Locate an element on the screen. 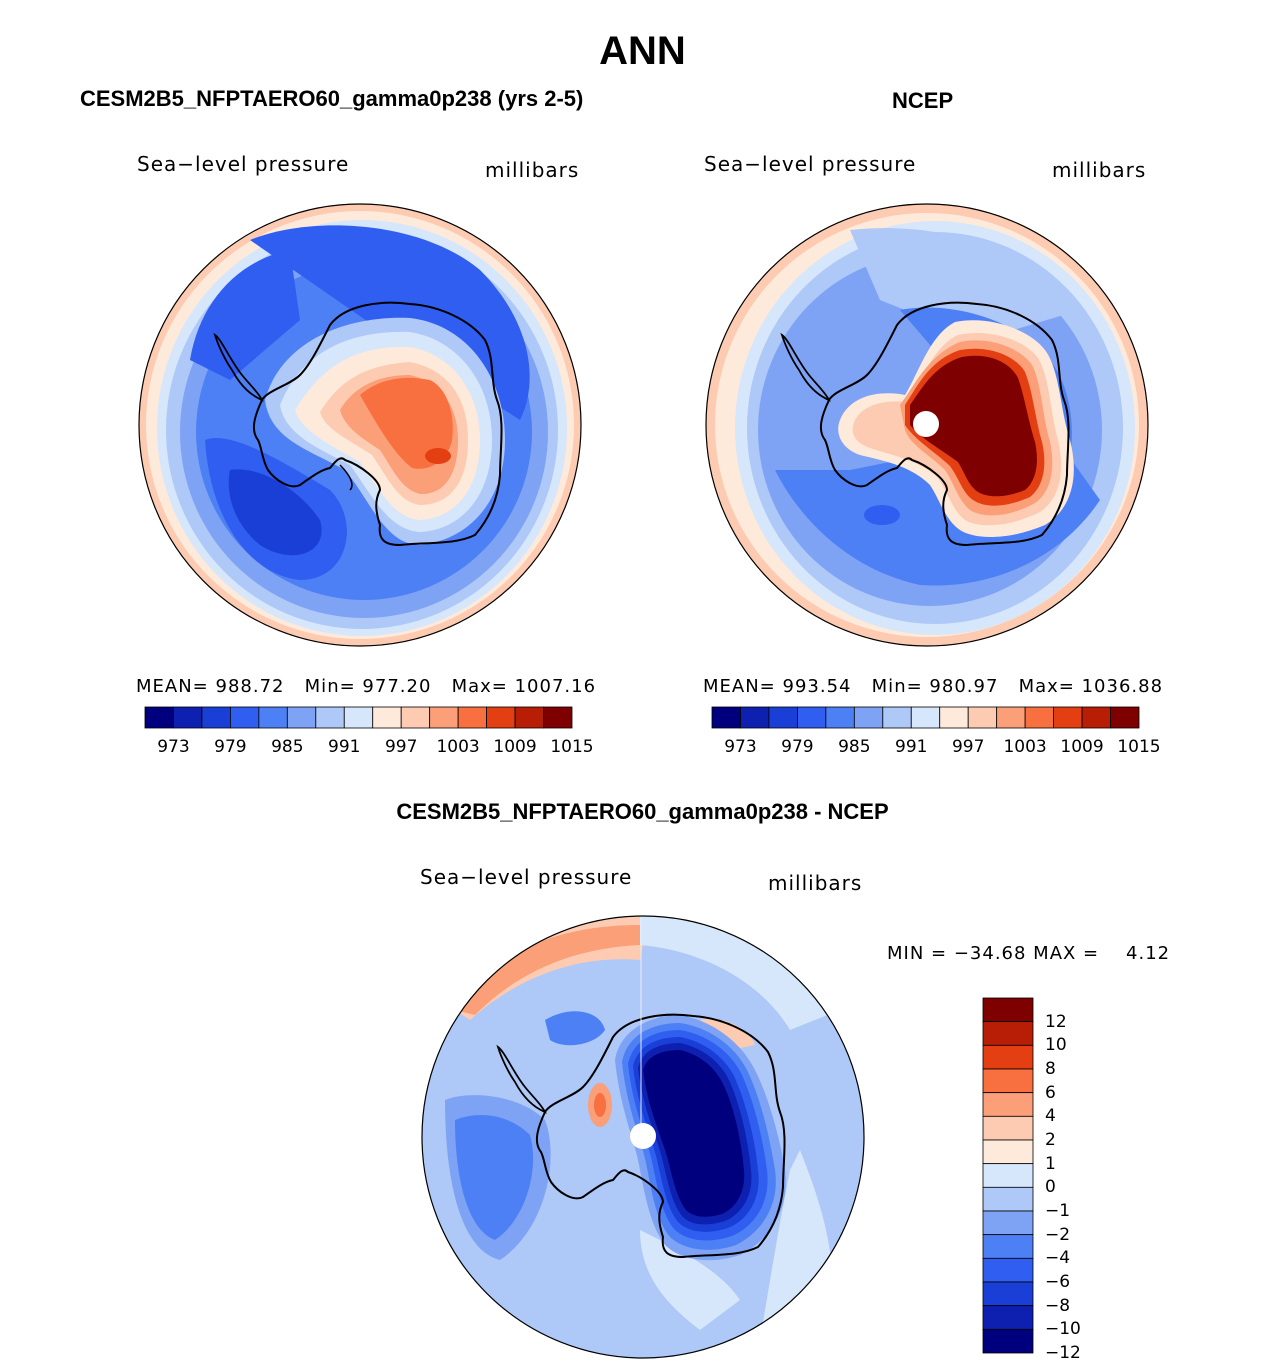  diff-colorbar-tick-label: 10 is located at coordinates (1056, 1045).